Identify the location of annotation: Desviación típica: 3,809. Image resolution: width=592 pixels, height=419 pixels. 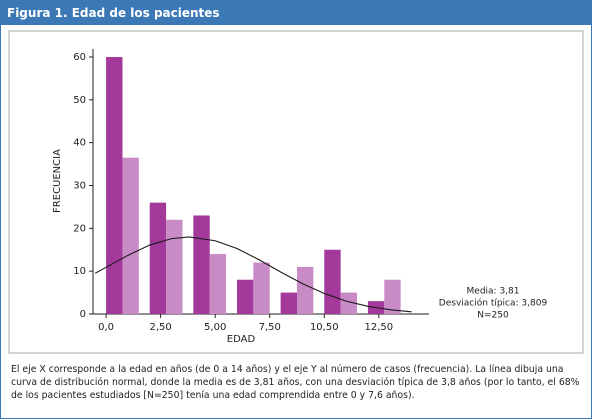
(493, 303).